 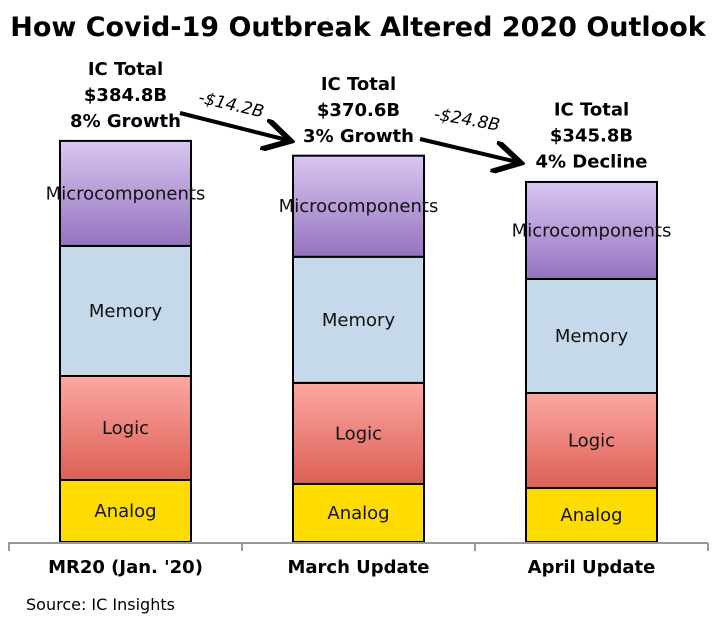 What do you see at coordinates (591, 515) in the screenshot?
I see `segment-label-analog-3: Analog` at bounding box center [591, 515].